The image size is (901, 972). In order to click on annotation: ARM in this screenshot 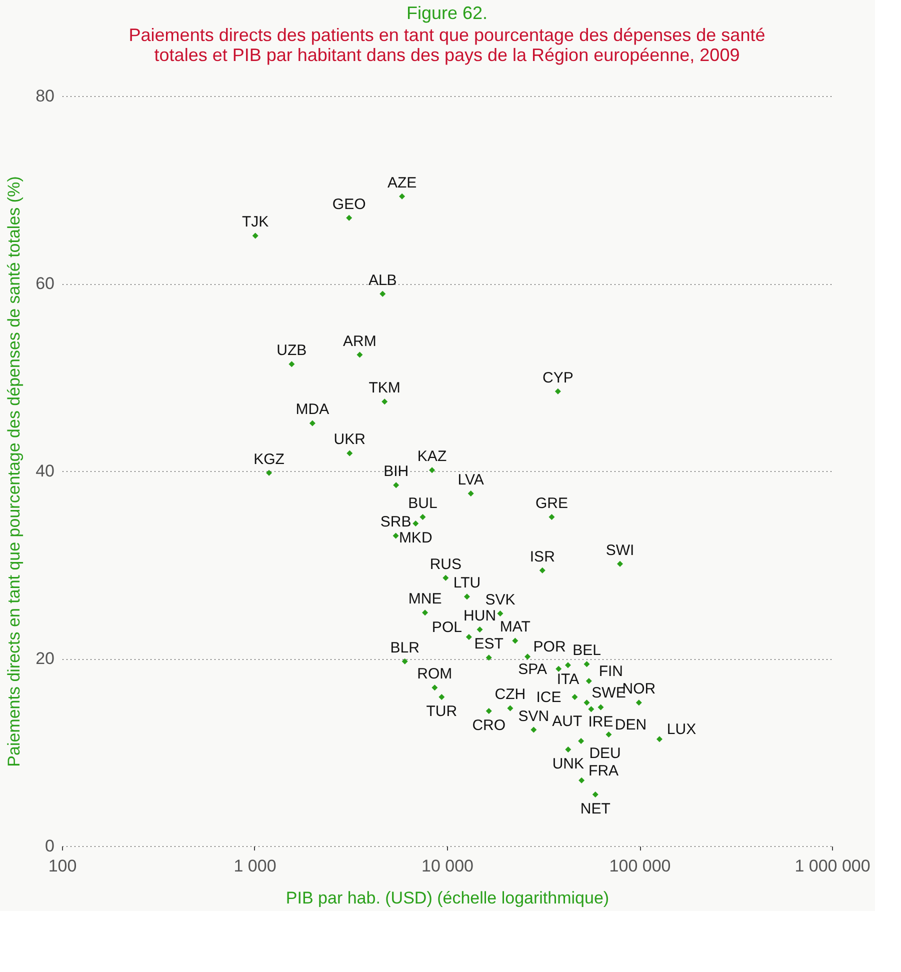, I will do `click(359, 341)`.